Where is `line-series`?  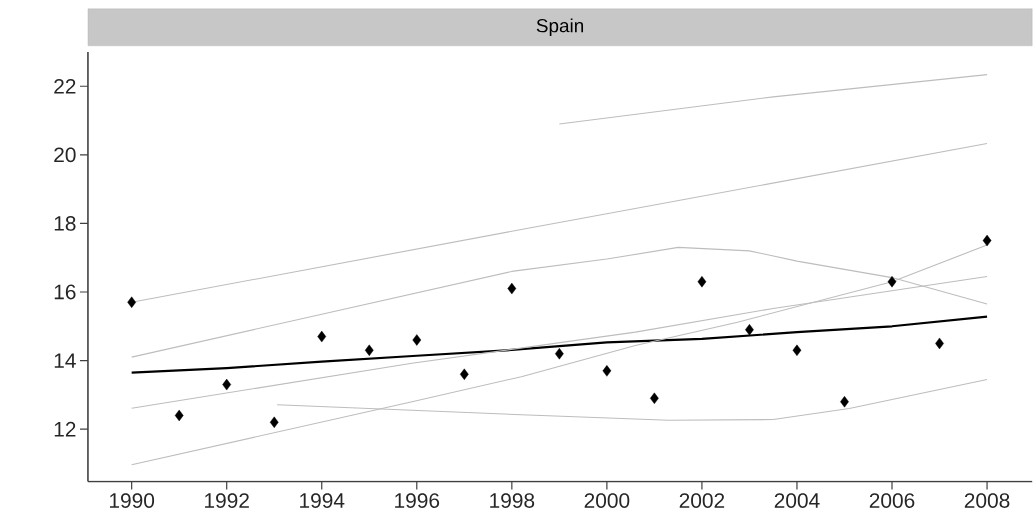
line-series is located at coordinates (559, 344).